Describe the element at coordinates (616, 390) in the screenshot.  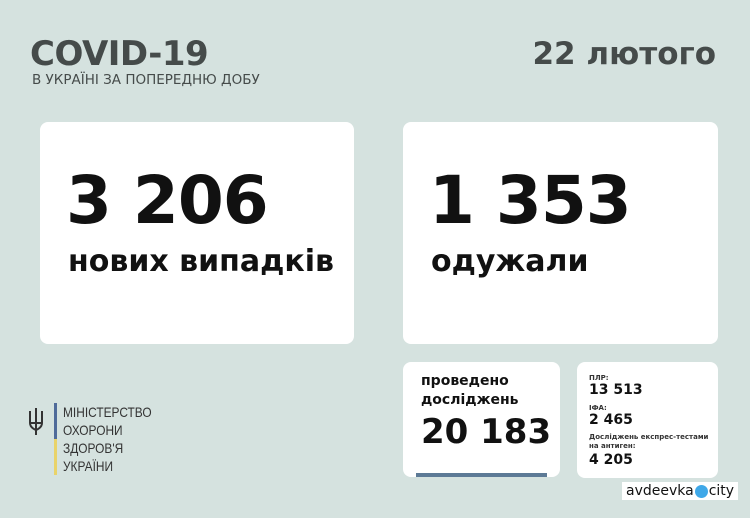
I see `pcr-value: 13 513` at that location.